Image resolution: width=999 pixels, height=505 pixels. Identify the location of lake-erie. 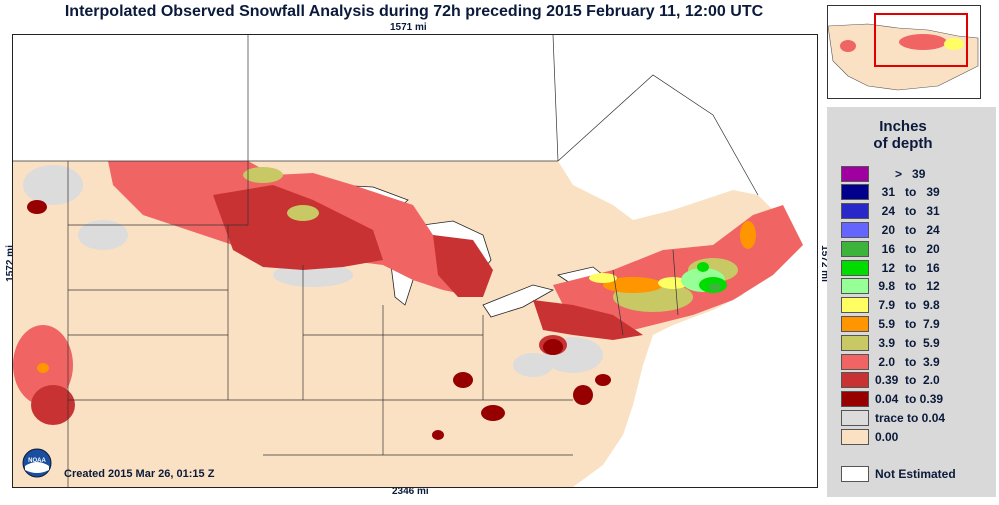
(518, 301).